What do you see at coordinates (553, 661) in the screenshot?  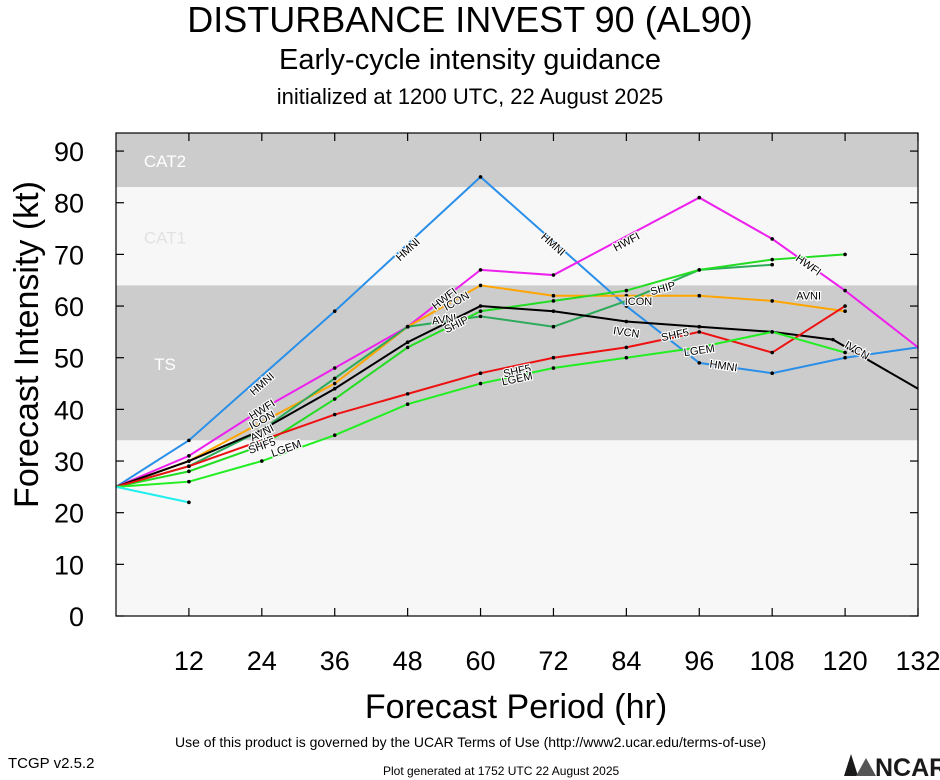 I see `x-tick-label: 72` at bounding box center [553, 661].